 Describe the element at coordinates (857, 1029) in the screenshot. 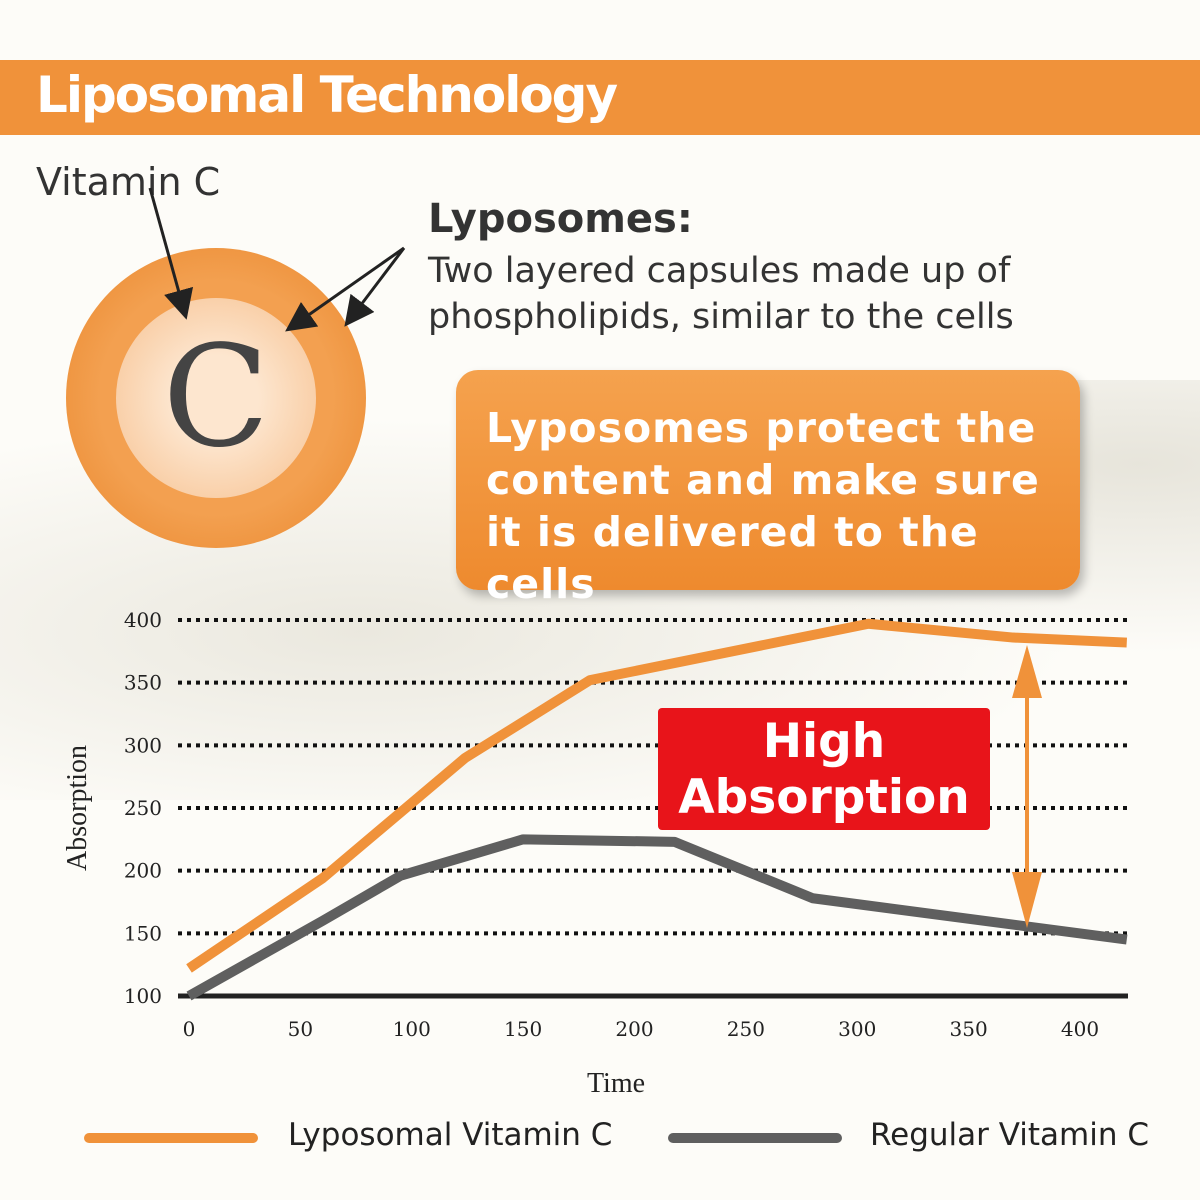

I see `x-tick-label: 300` at that location.